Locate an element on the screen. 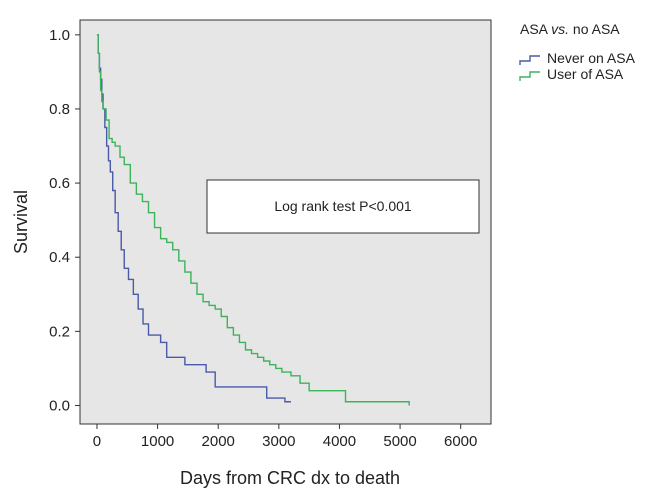  x-axis: 0 1000 2000 3000 4000 5000 6000 is located at coordinates (285, 437).